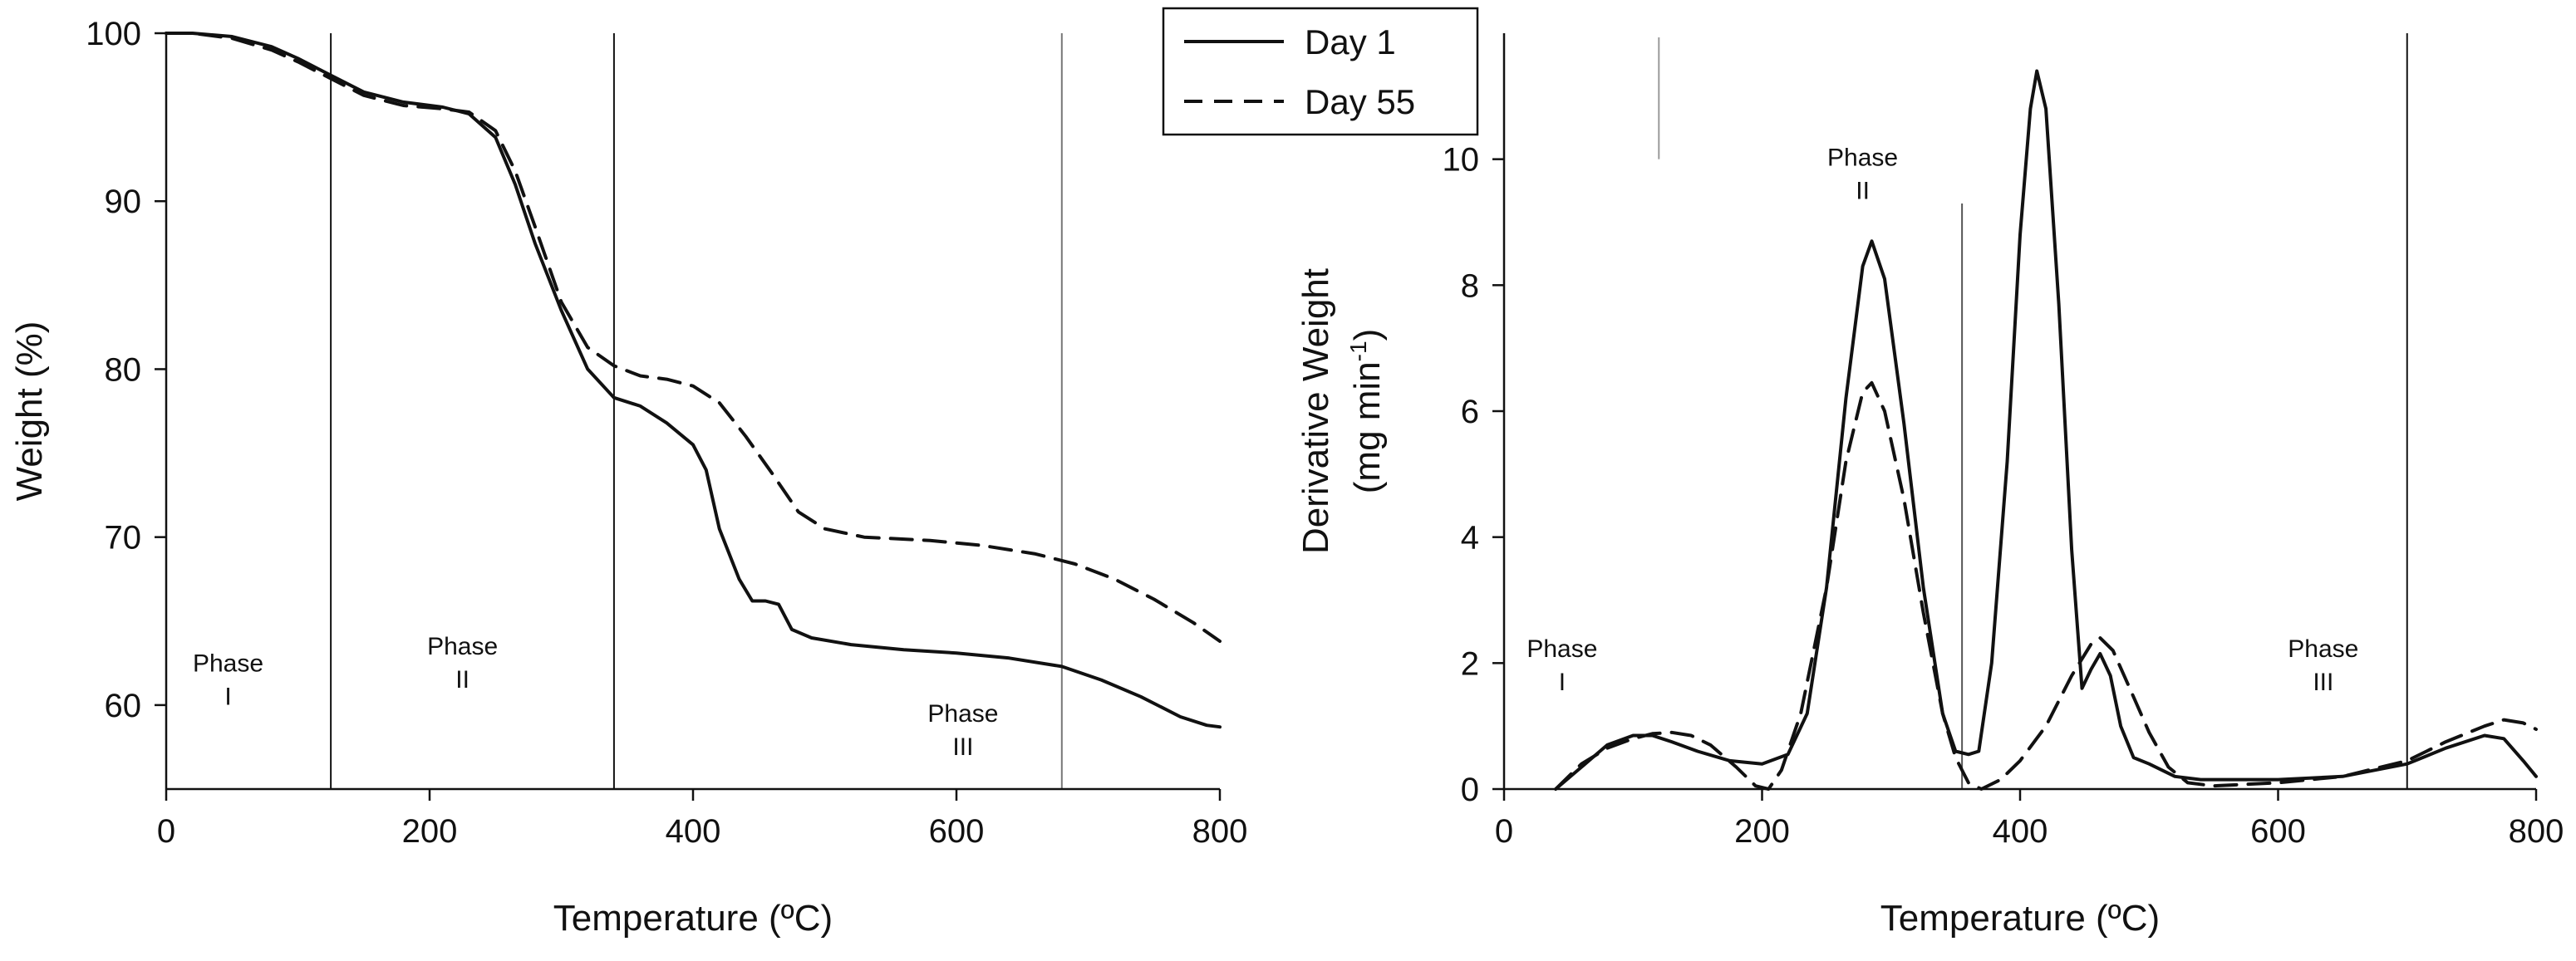 The image size is (2576, 961). I want to click on y-tick-label: 80, so click(124, 370).